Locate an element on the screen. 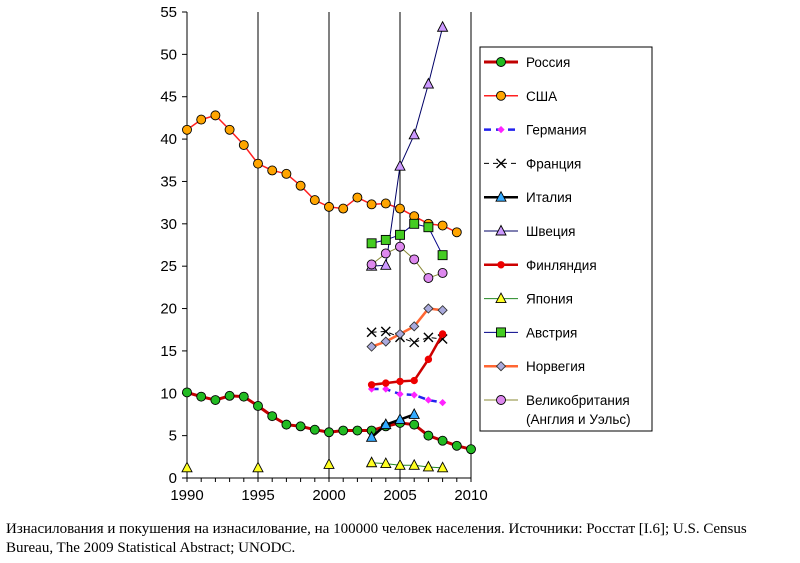  legend-item: Австрия is located at coordinates (530, 332).